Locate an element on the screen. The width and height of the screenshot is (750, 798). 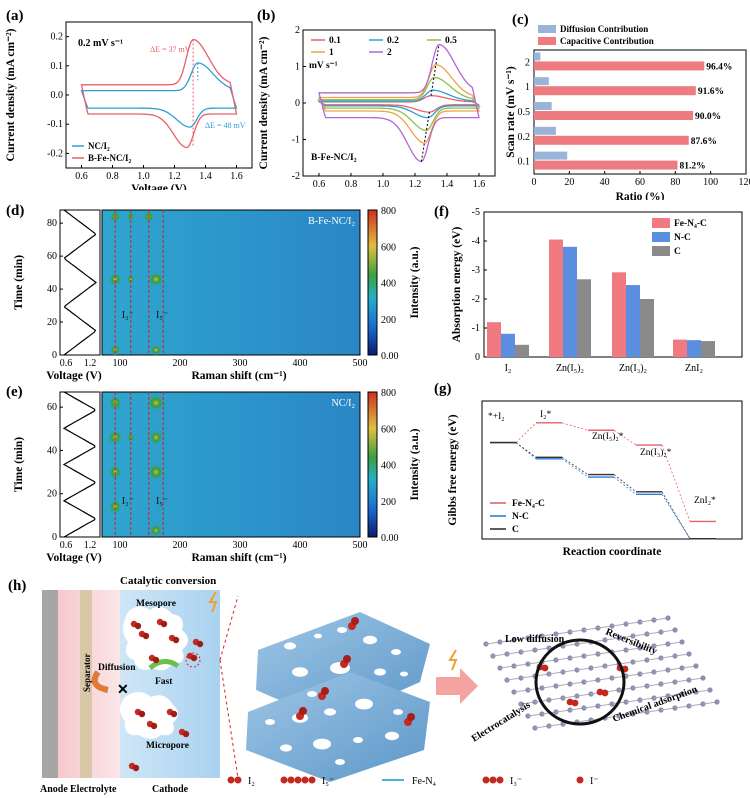
f-legend-label-0: Fe-N₄-C is located at coordinates (690, 224).